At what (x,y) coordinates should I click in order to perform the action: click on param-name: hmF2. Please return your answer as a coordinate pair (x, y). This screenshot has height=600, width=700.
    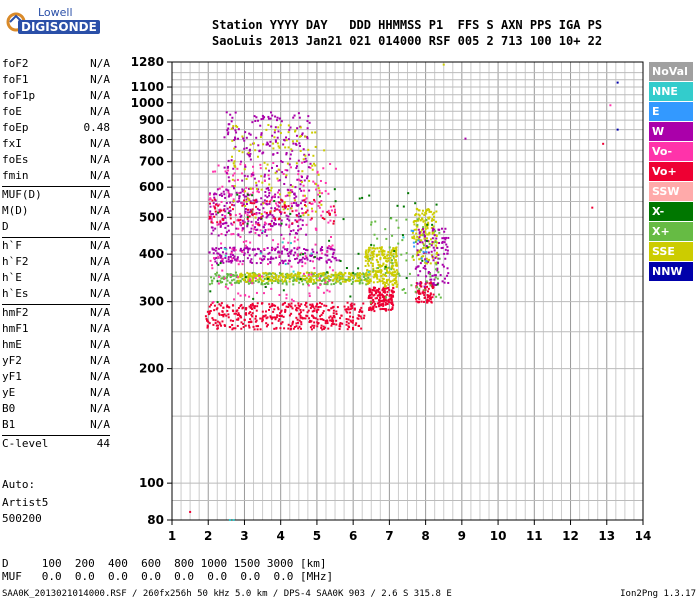
    Looking at the image, I should click on (15, 312).